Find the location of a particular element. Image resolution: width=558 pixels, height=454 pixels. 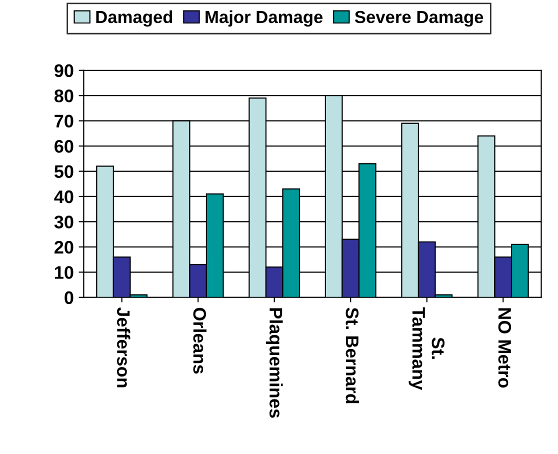

y-tick-label: 30 is located at coordinates (64, 222).